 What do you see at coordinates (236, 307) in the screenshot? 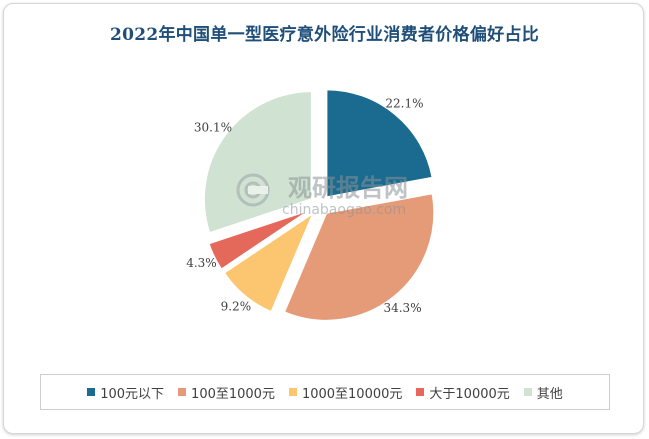
I see `data-label: 9.2%` at bounding box center [236, 307].